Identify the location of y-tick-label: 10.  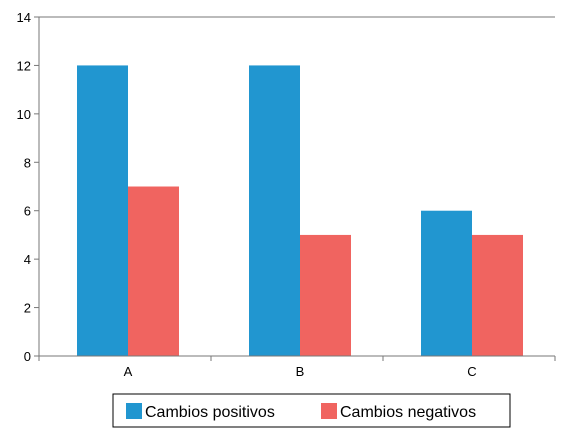
(24, 114).